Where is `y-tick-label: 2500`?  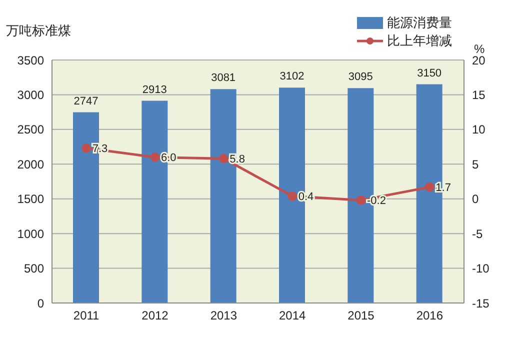 y-tick-label: 2500 is located at coordinates (30, 129).